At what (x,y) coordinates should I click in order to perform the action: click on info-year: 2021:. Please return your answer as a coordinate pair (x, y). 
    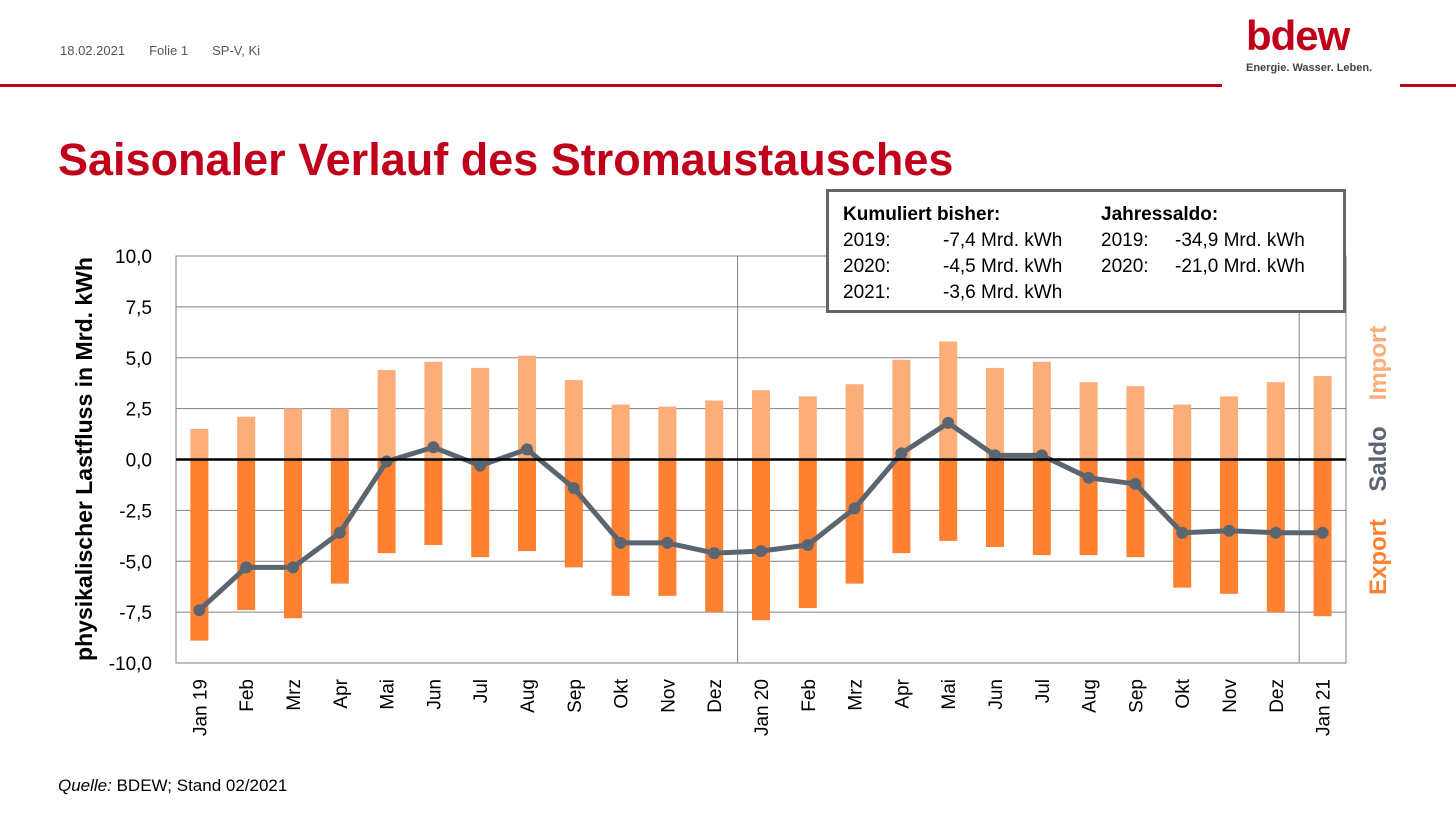
    Looking at the image, I should click on (867, 292).